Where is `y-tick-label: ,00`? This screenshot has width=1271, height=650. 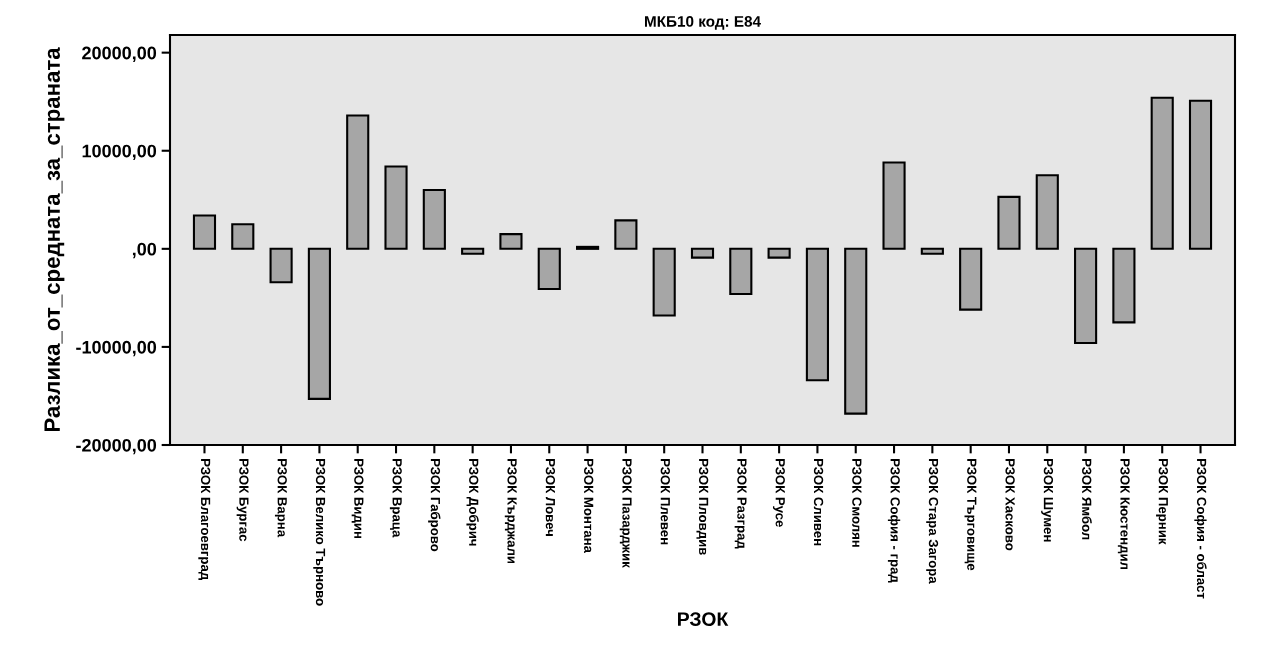 y-tick-label: ,00 is located at coordinates (144, 250).